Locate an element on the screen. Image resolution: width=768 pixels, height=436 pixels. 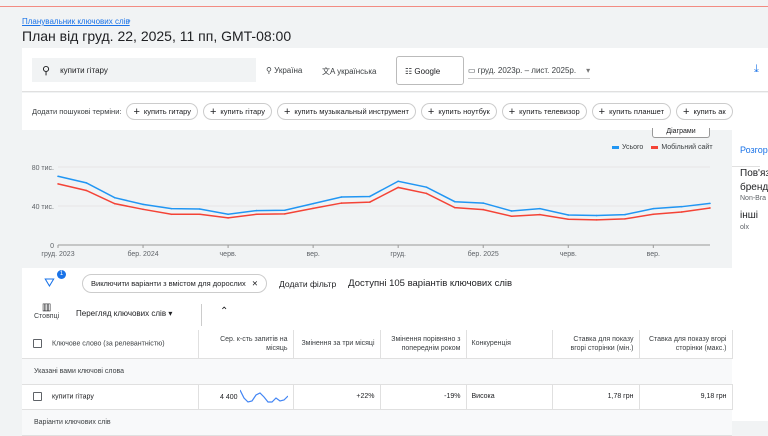
add-filter-button: Додати фільтр is located at coordinates (308, 283).